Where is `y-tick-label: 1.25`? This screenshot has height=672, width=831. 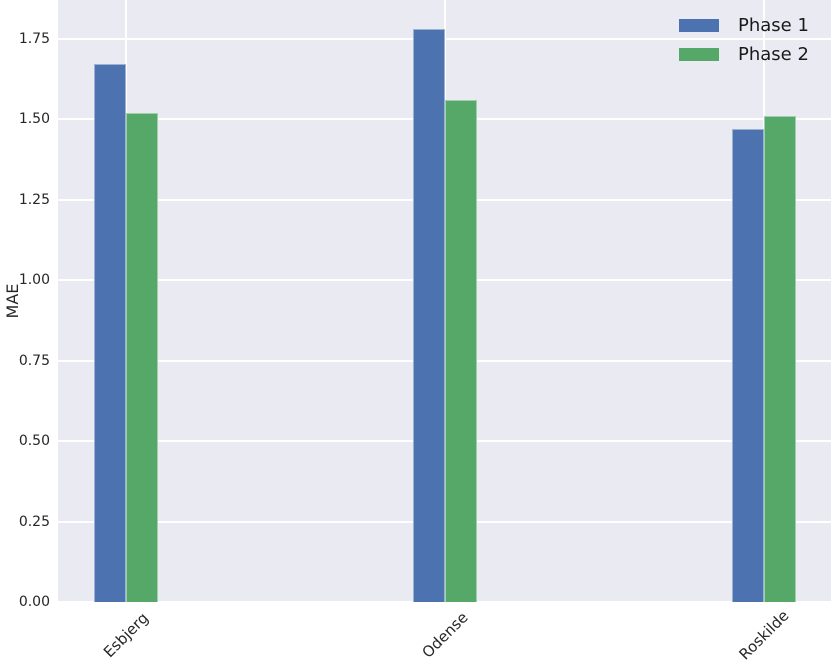 y-tick-label: 1.25 is located at coordinates (34, 199).